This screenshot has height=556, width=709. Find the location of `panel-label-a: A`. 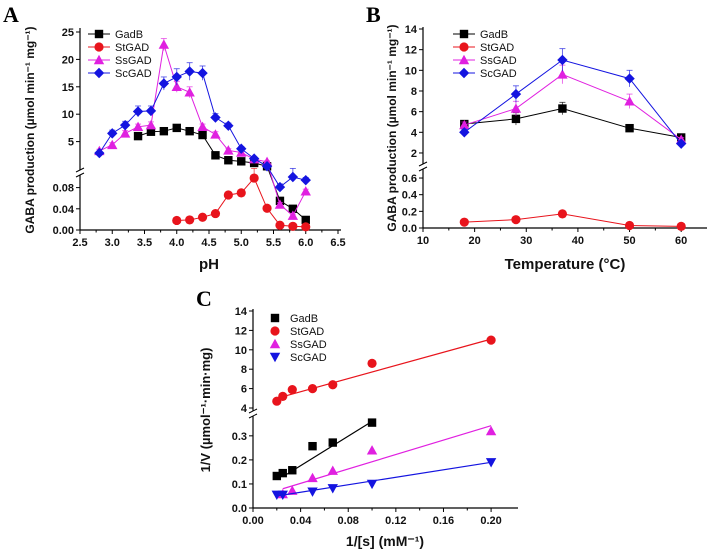

panel-label-a: A is located at coordinates (11, 14).